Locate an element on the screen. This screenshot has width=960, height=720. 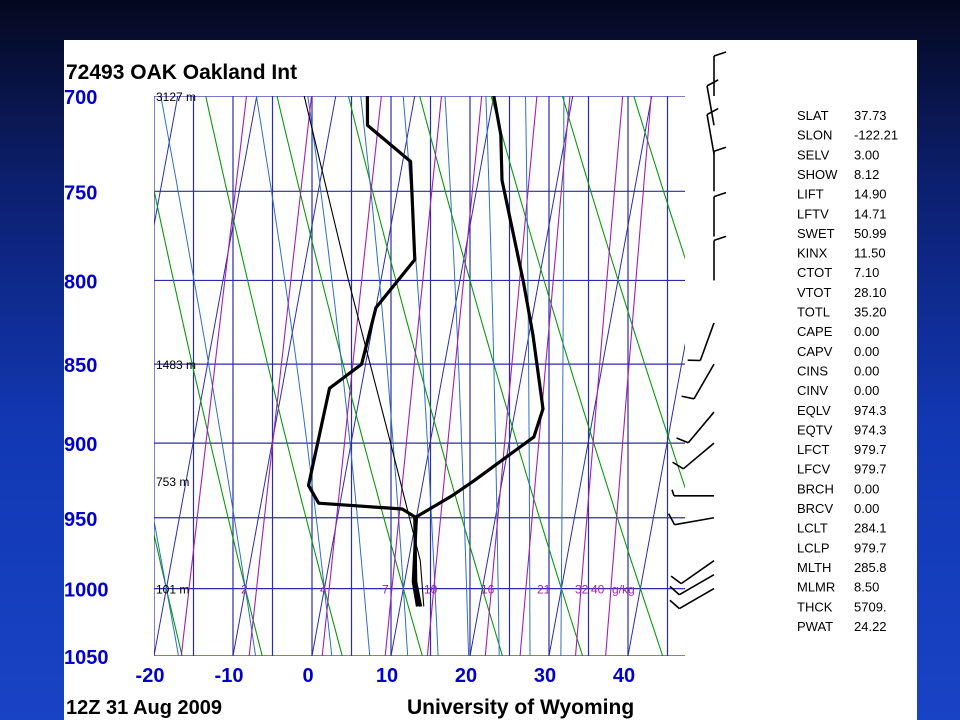
index-name: KINX is located at coordinates (812, 253).